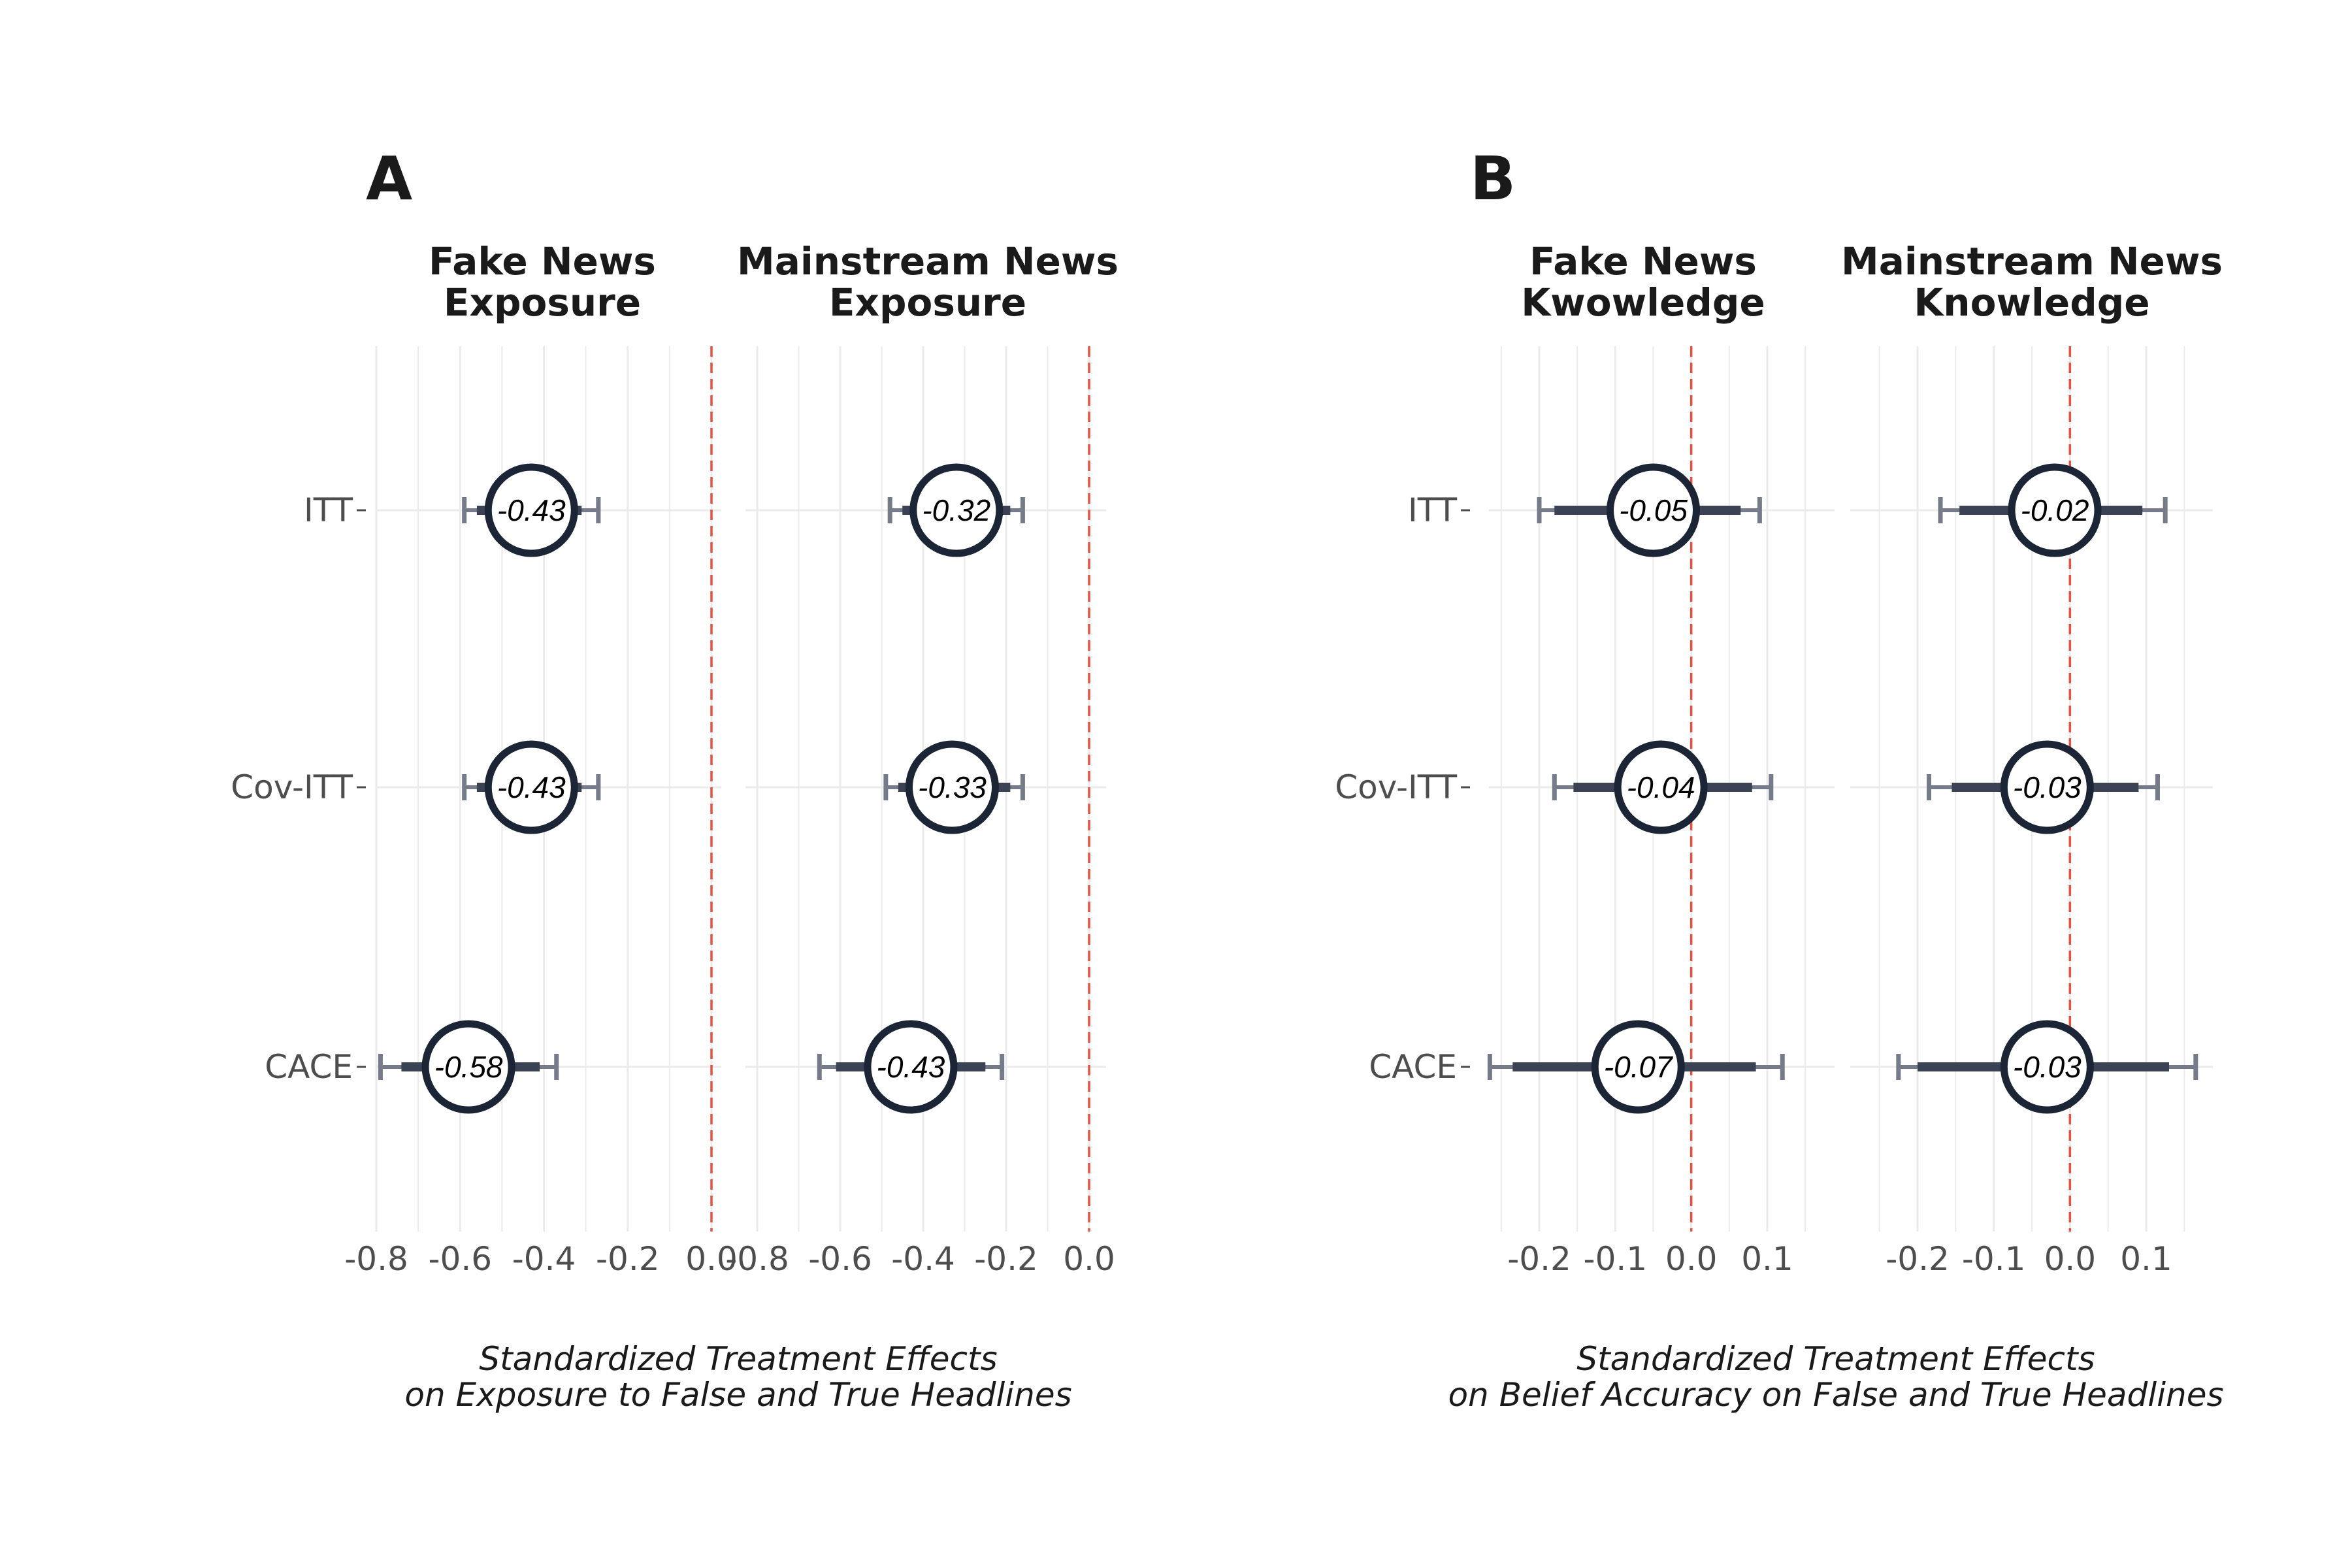 The height and width of the screenshot is (1568, 2352). Describe the element at coordinates (2032, 282) in the screenshot. I see `facet-title: Mainstream News Knowledge` at that location.